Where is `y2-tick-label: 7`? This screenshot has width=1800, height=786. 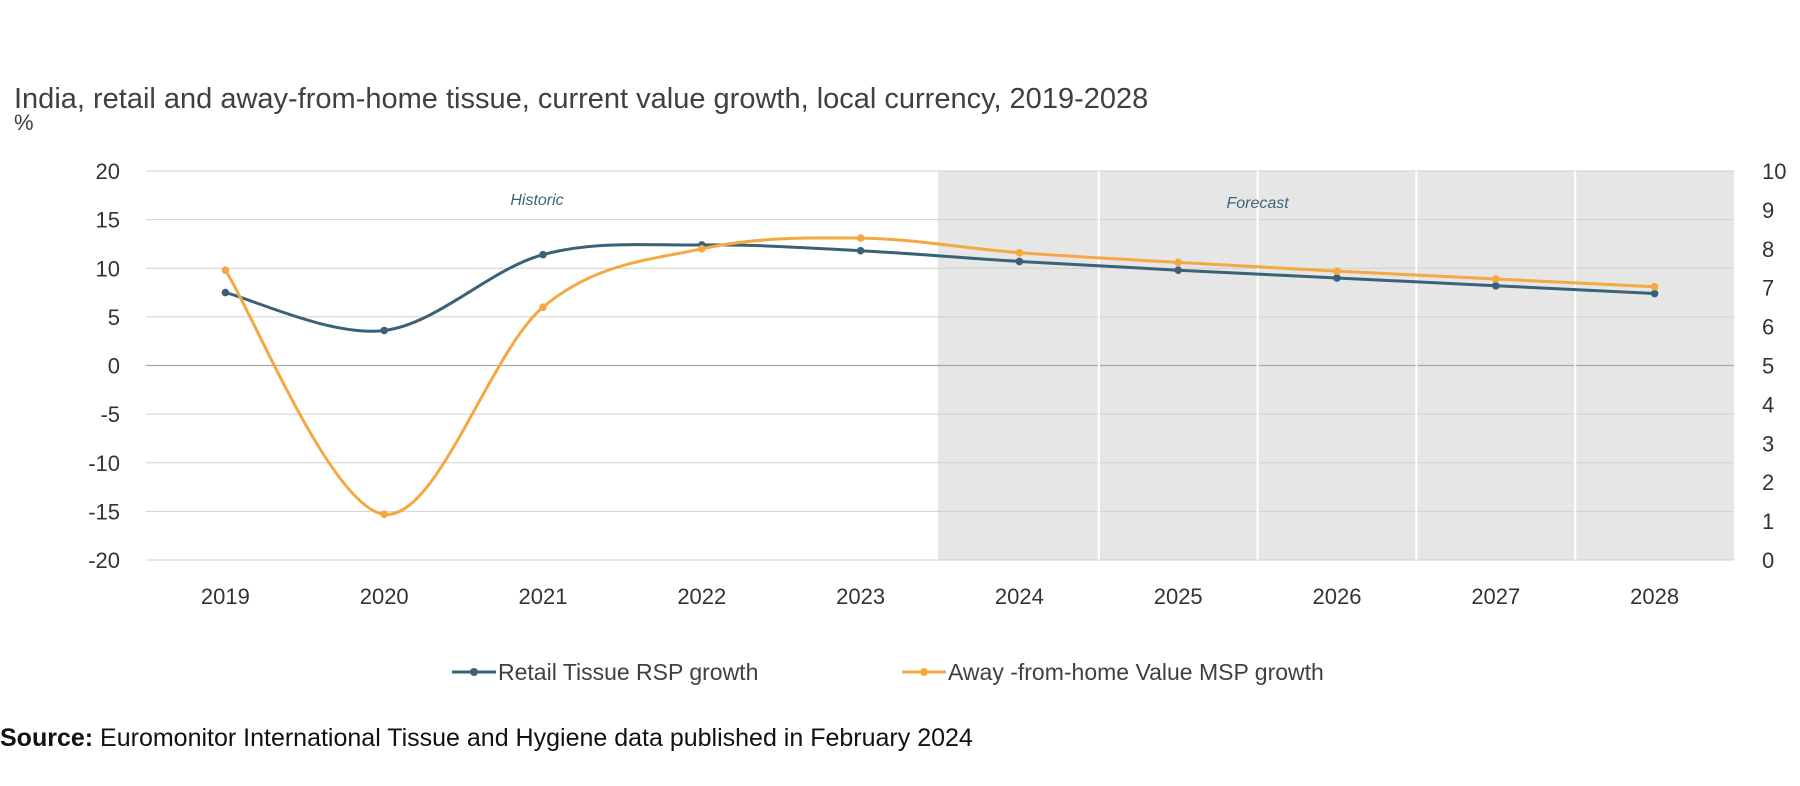
y2-tick-label: 7 is located at coordinates (1768, 288).